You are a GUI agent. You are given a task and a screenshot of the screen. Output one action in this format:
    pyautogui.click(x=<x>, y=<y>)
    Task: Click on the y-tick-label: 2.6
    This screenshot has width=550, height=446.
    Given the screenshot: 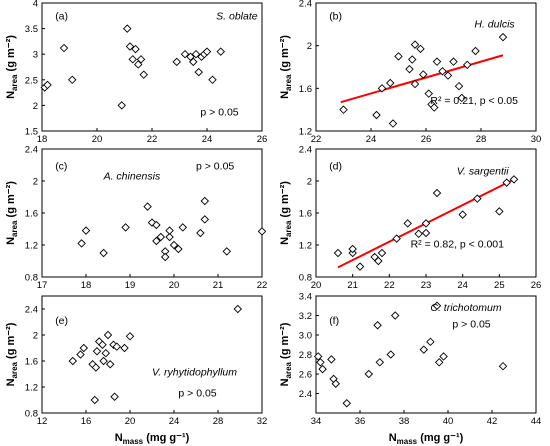 What is the action you would take?
    pyautogui.click(x=305, y=375)
    